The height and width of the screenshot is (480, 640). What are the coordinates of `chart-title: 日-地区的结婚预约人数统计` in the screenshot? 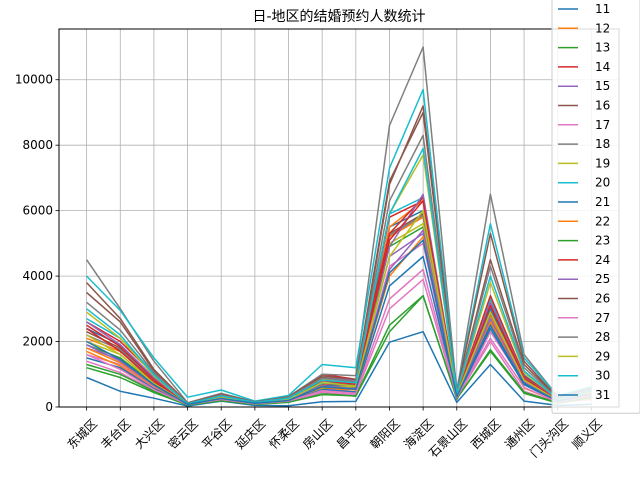 It's located at (338, 17).